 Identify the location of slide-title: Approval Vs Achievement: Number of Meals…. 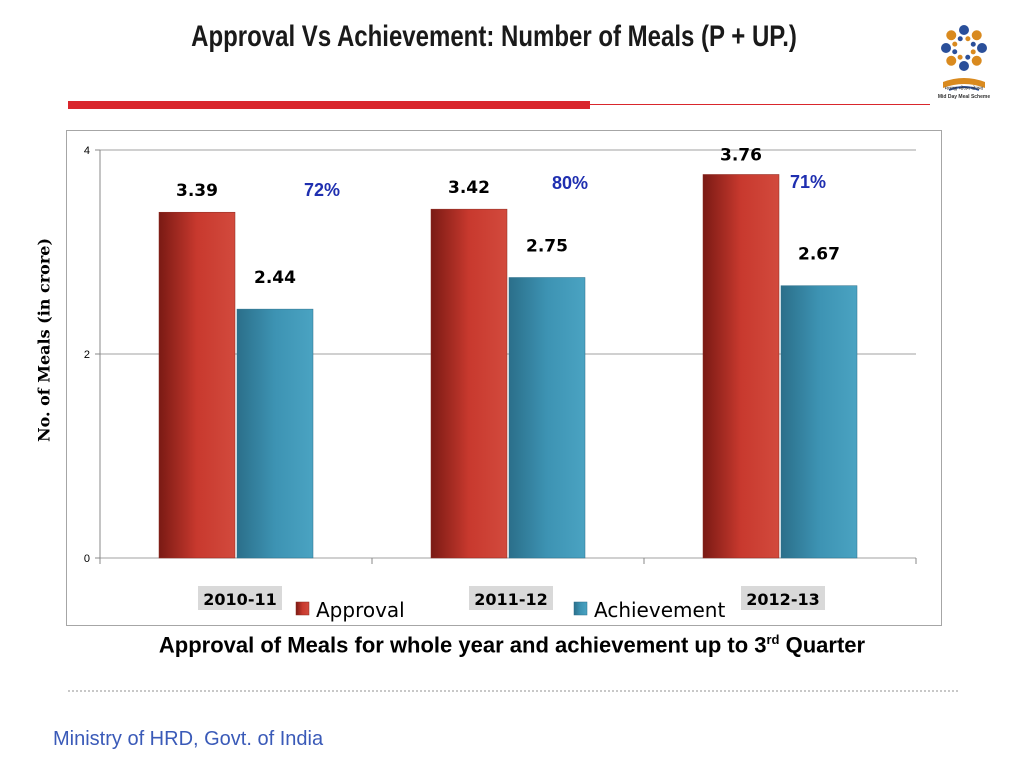
(494, 36).